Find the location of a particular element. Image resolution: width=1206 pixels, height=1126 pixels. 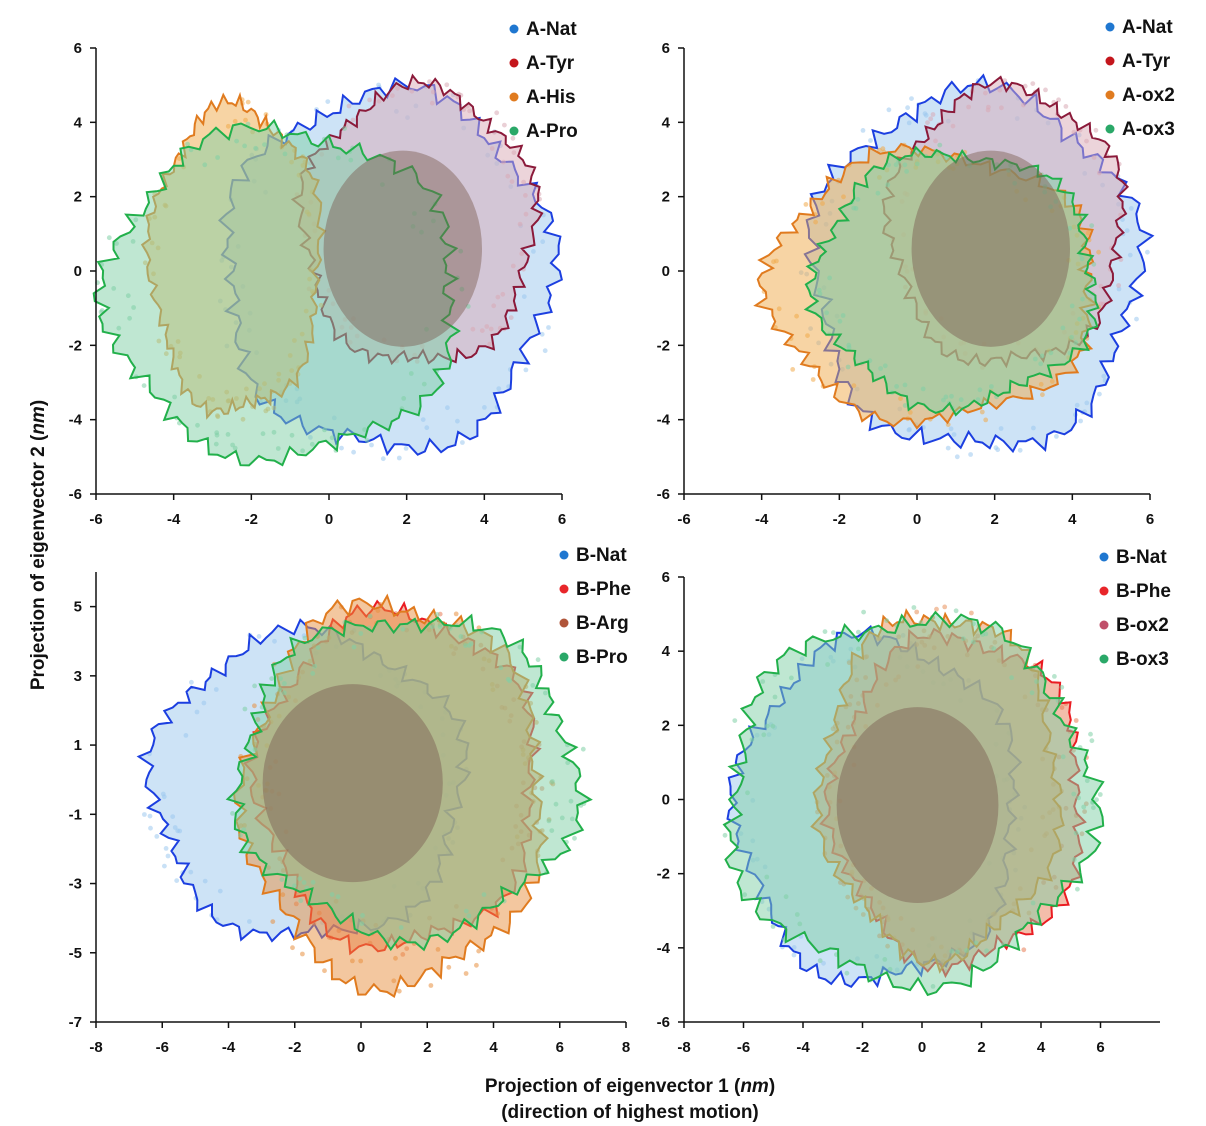

x-tick-label: -2 is located at coordinates (862, 1047).